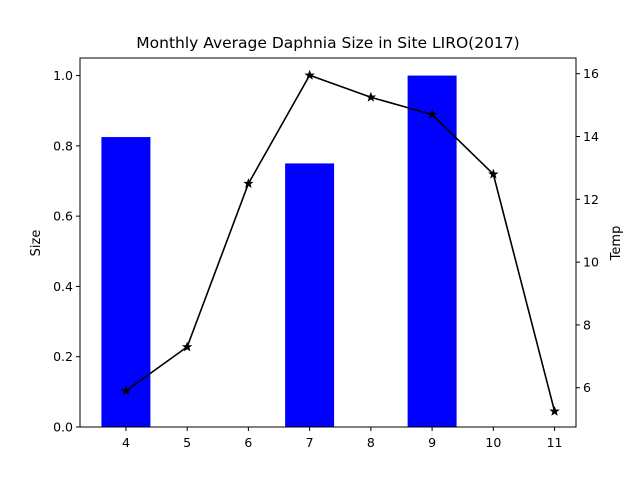 The width and height of the screenshot is (640, 480). What do you see at coordinates (616, 244) in the screenshot?
I see `y2-axis-label: Temp` at bounding box center [616, 244].